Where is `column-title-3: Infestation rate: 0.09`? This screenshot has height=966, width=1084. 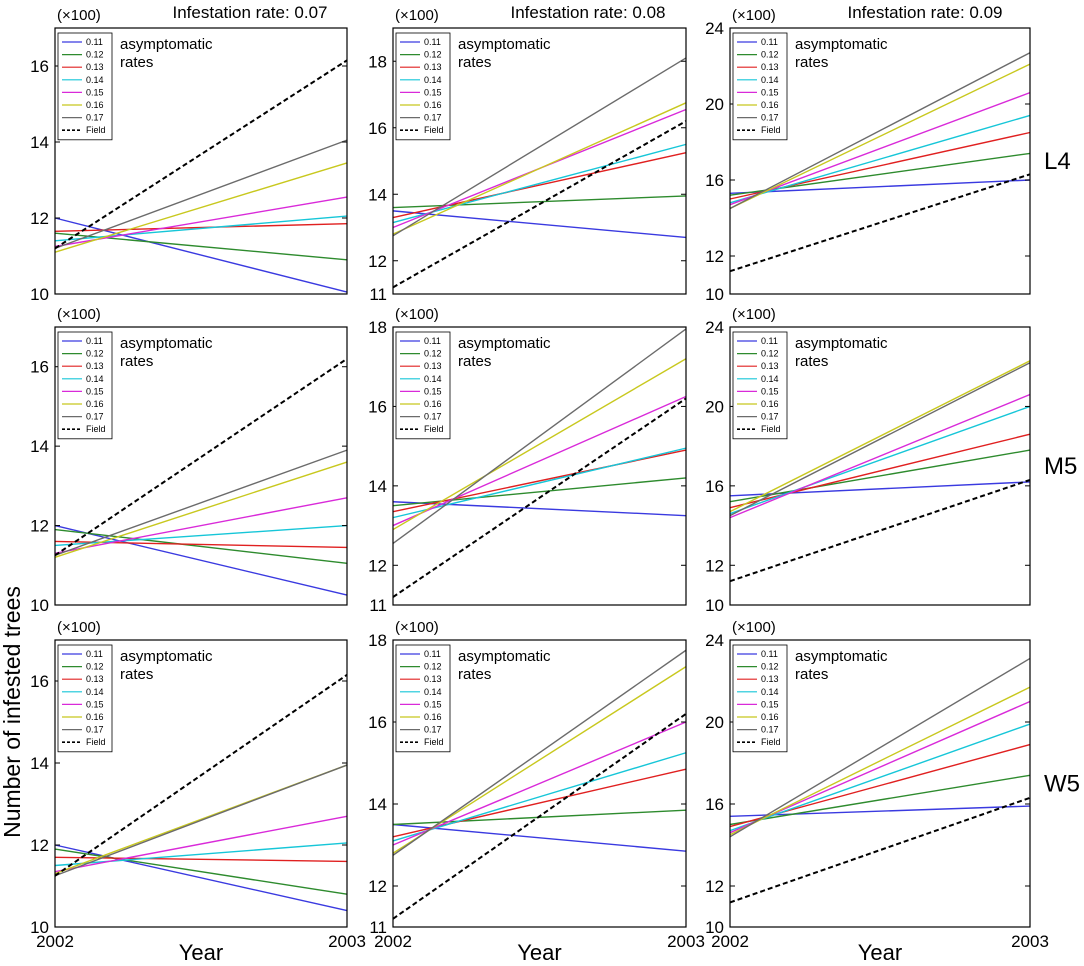
column-title-3: Infestation rate: 0.09 is located at coordinates (925, 12).